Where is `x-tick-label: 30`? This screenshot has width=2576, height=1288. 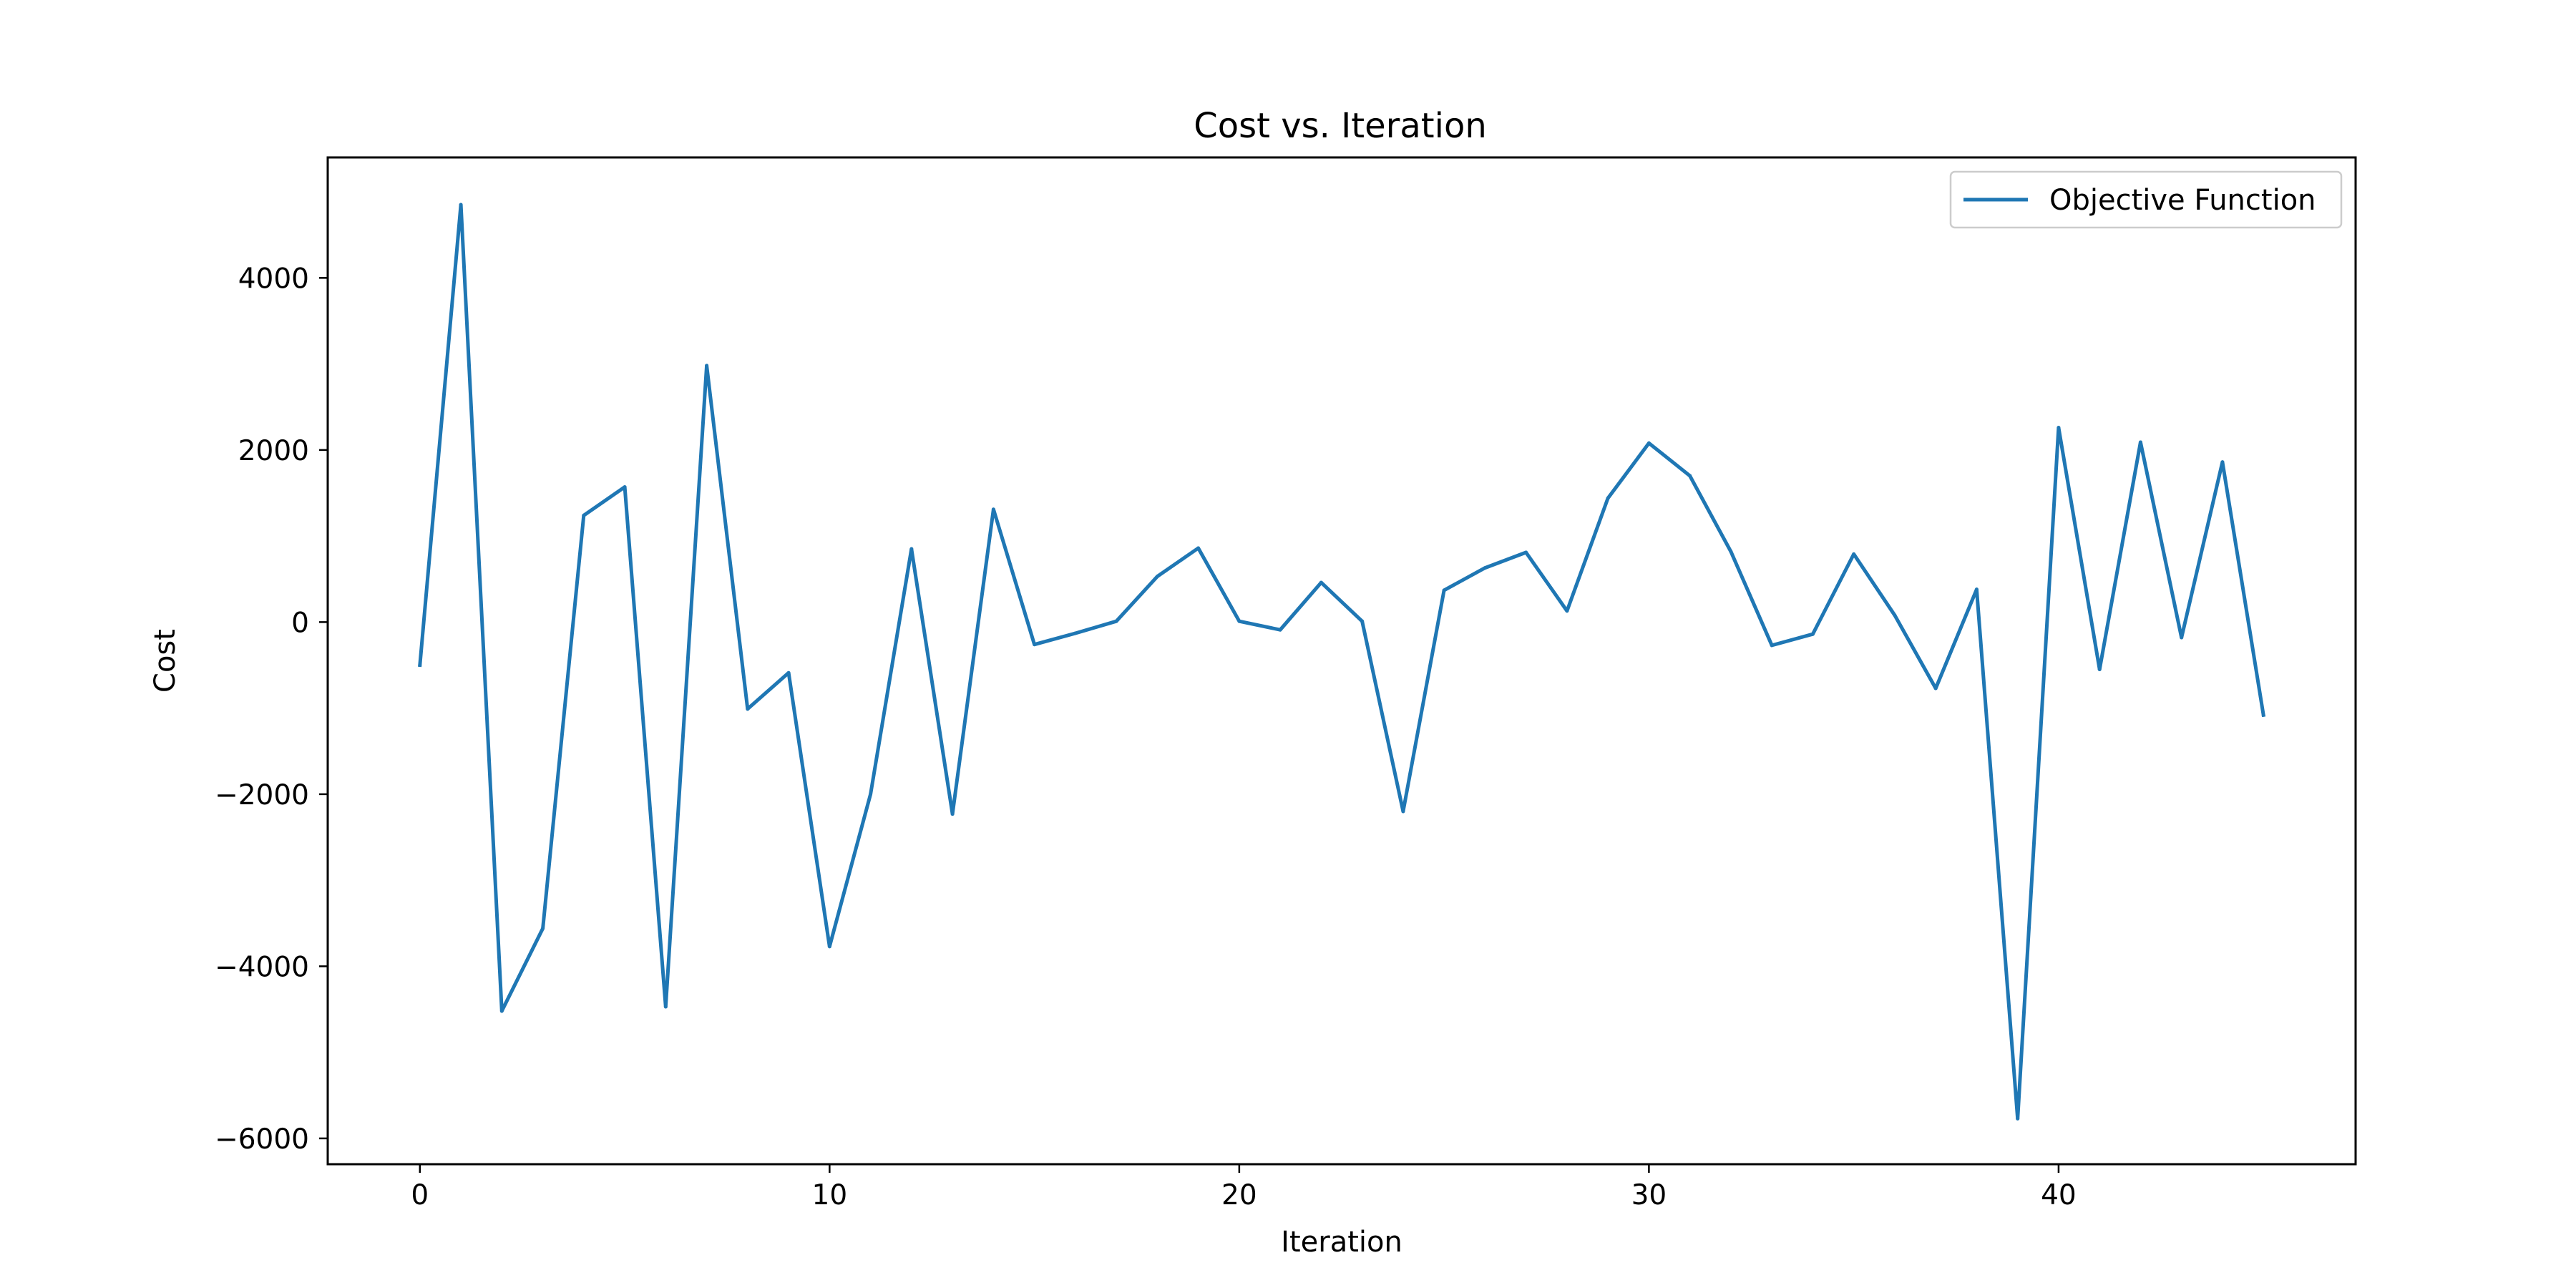
x-tick-label: 30 is located at coordinates (1649, 1195).